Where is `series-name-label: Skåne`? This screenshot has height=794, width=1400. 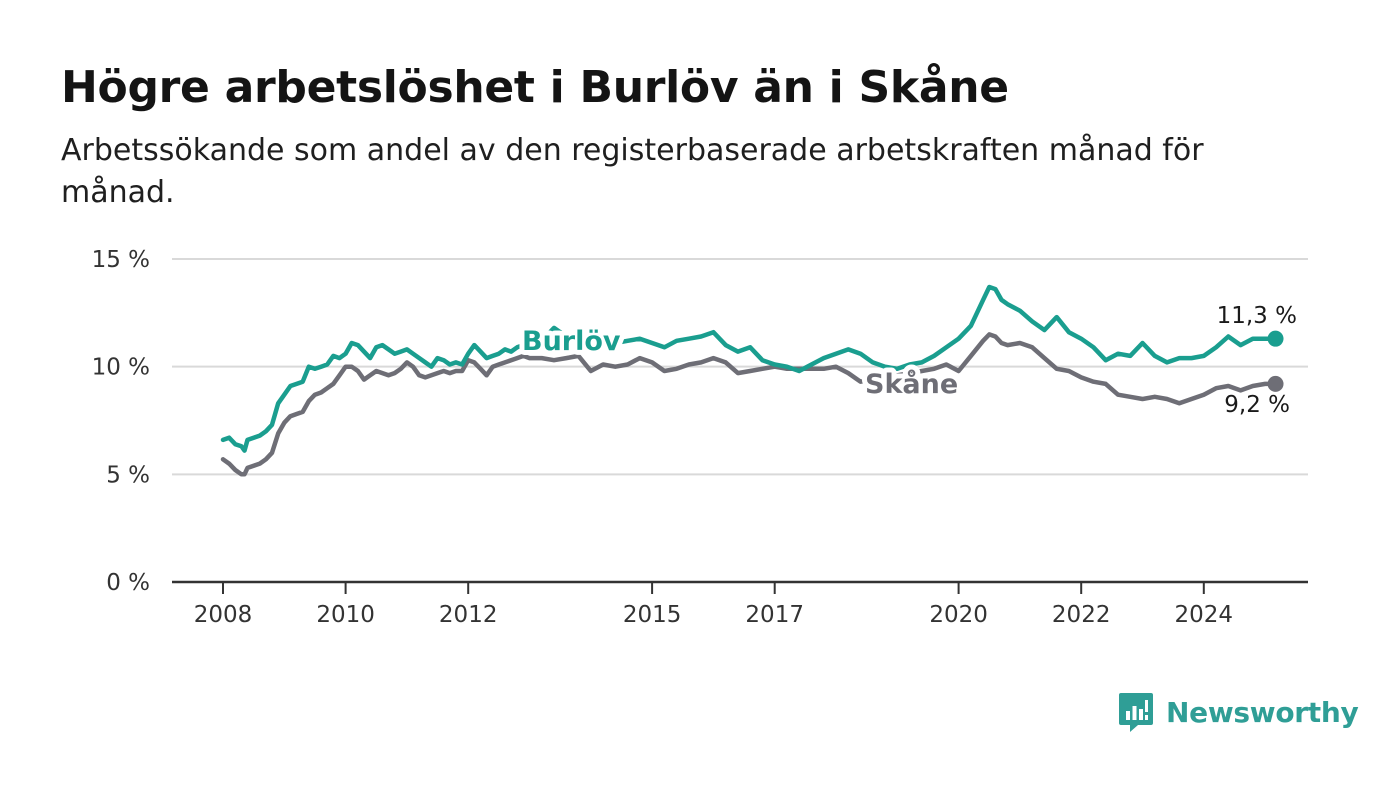
series-name-label: Skåne is located at coordinates (911, 384).